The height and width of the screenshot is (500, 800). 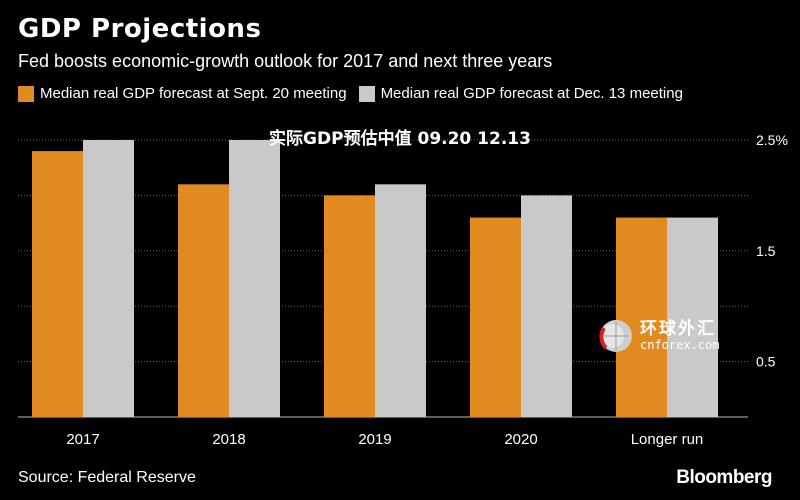 I want to click on x-axis-ticks: 2017 2018 2019 2020 Longer run, so click(x=384, y=439).